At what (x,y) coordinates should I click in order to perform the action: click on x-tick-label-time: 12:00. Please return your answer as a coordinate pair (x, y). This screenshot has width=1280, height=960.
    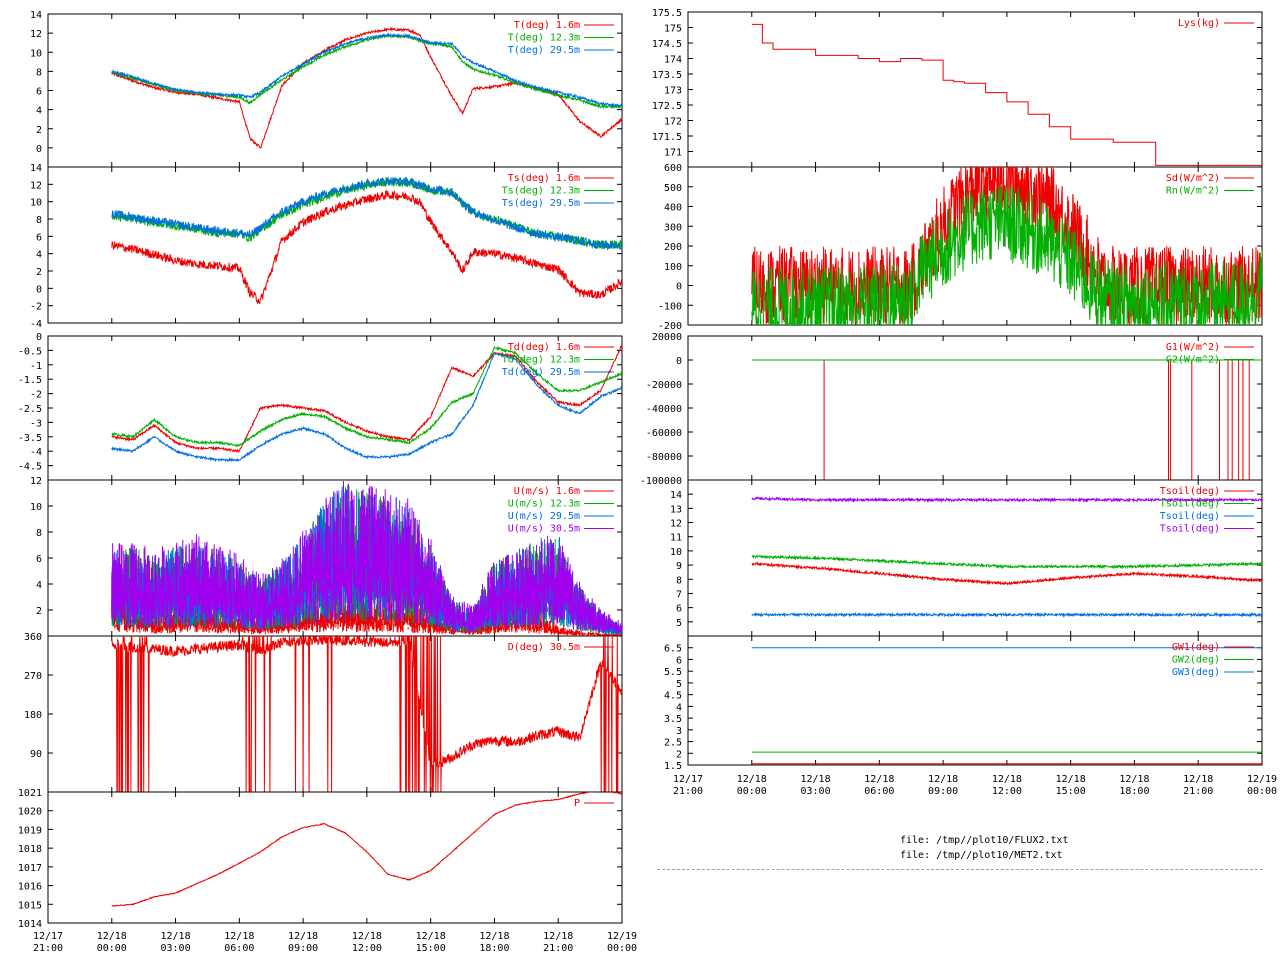
    Looking at the image, I should click on (1007, 791).